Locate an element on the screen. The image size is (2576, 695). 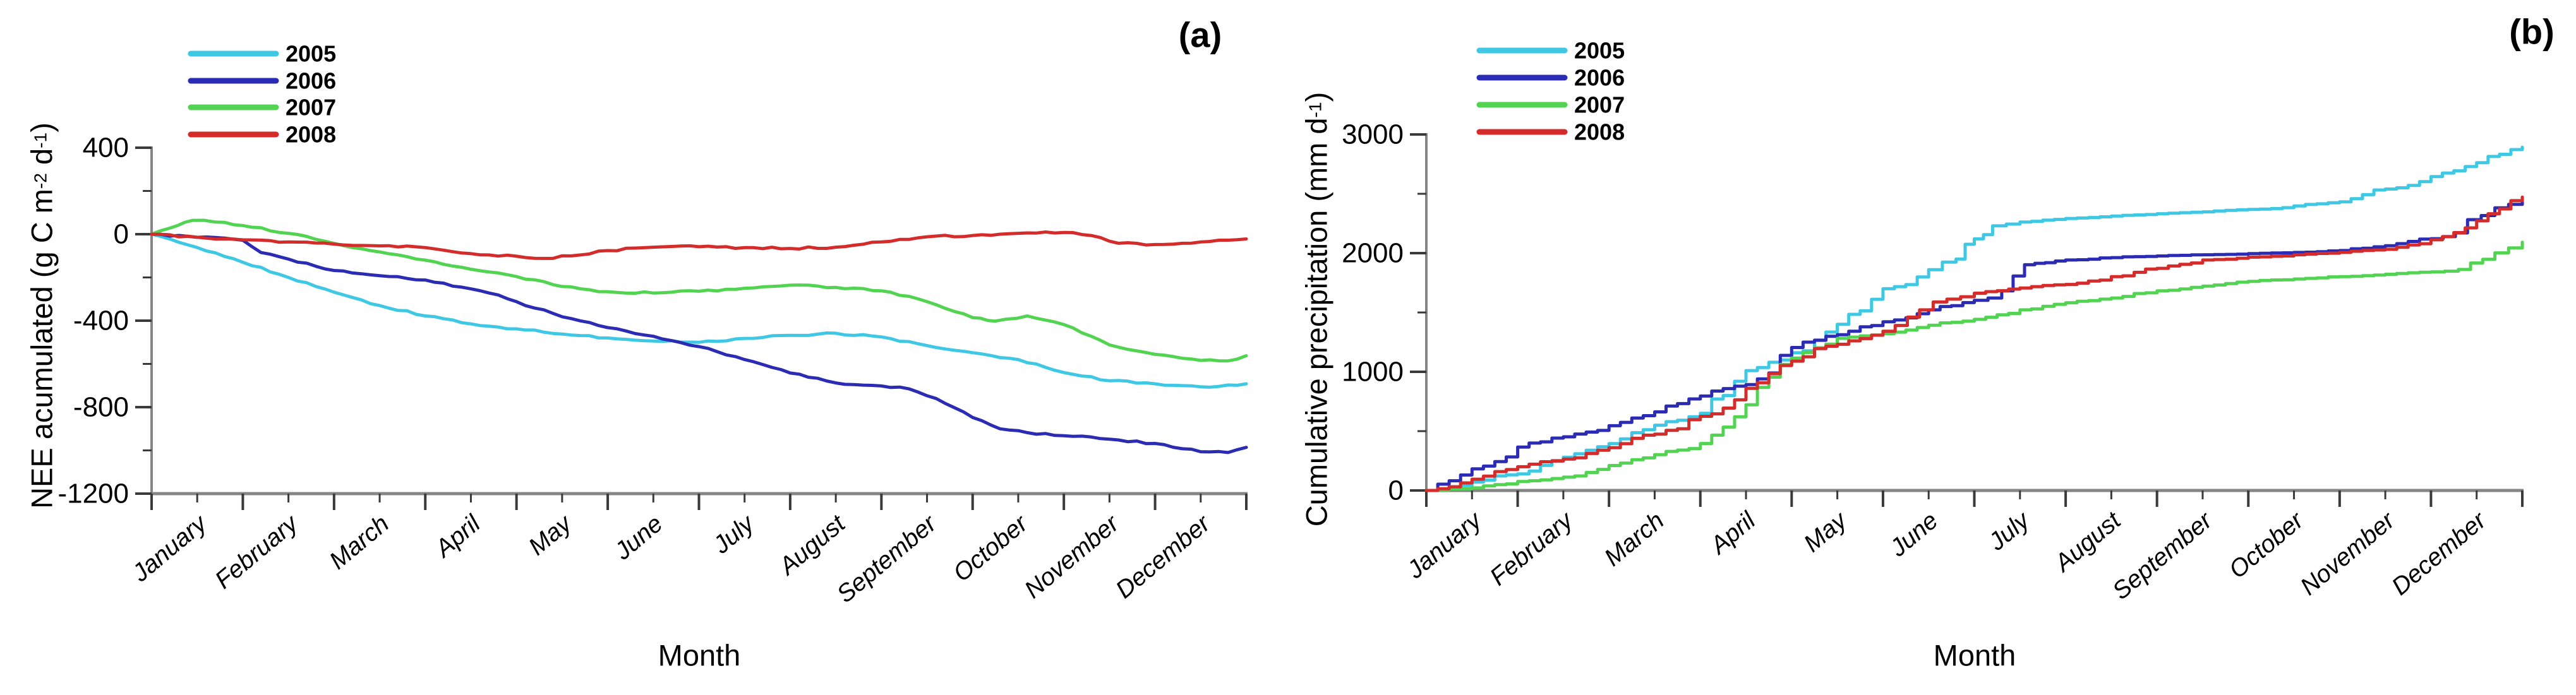
series-line-2008 is located at coordinates (699, 245).